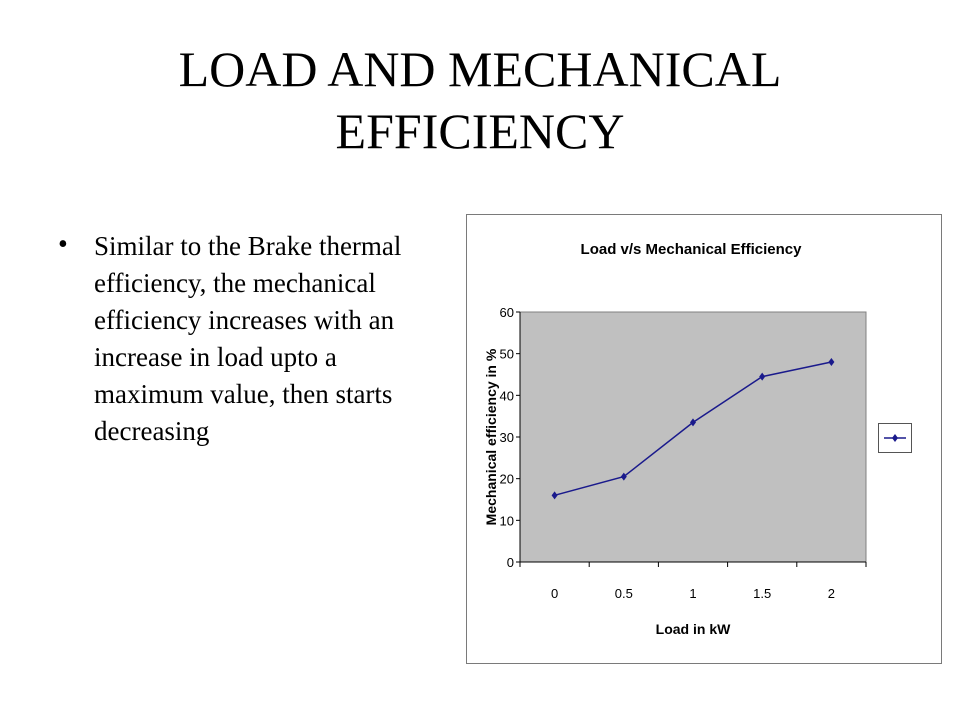  I want to click on y-tick-label: 40, so click(507, 395).